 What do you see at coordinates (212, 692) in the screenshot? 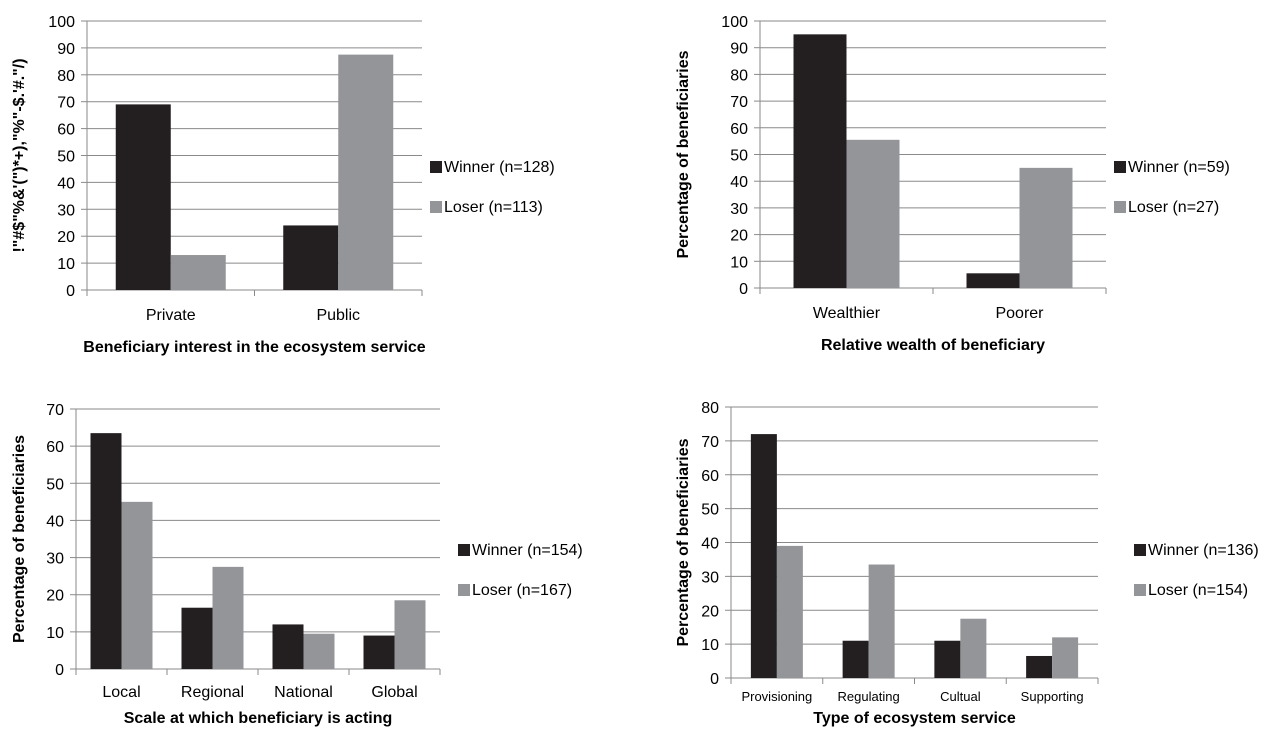
I see `x-tick-label: Regional` at bounding box center [212, 692].